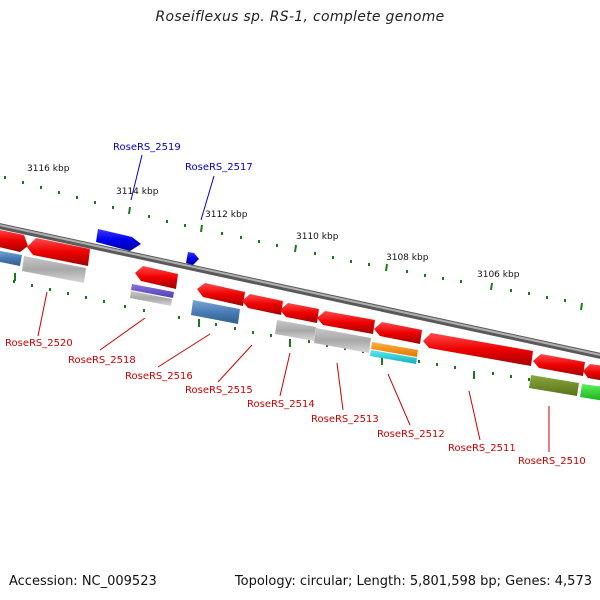  I want to click on tick-label-3108: 3108 kbp, so click(407, 258).